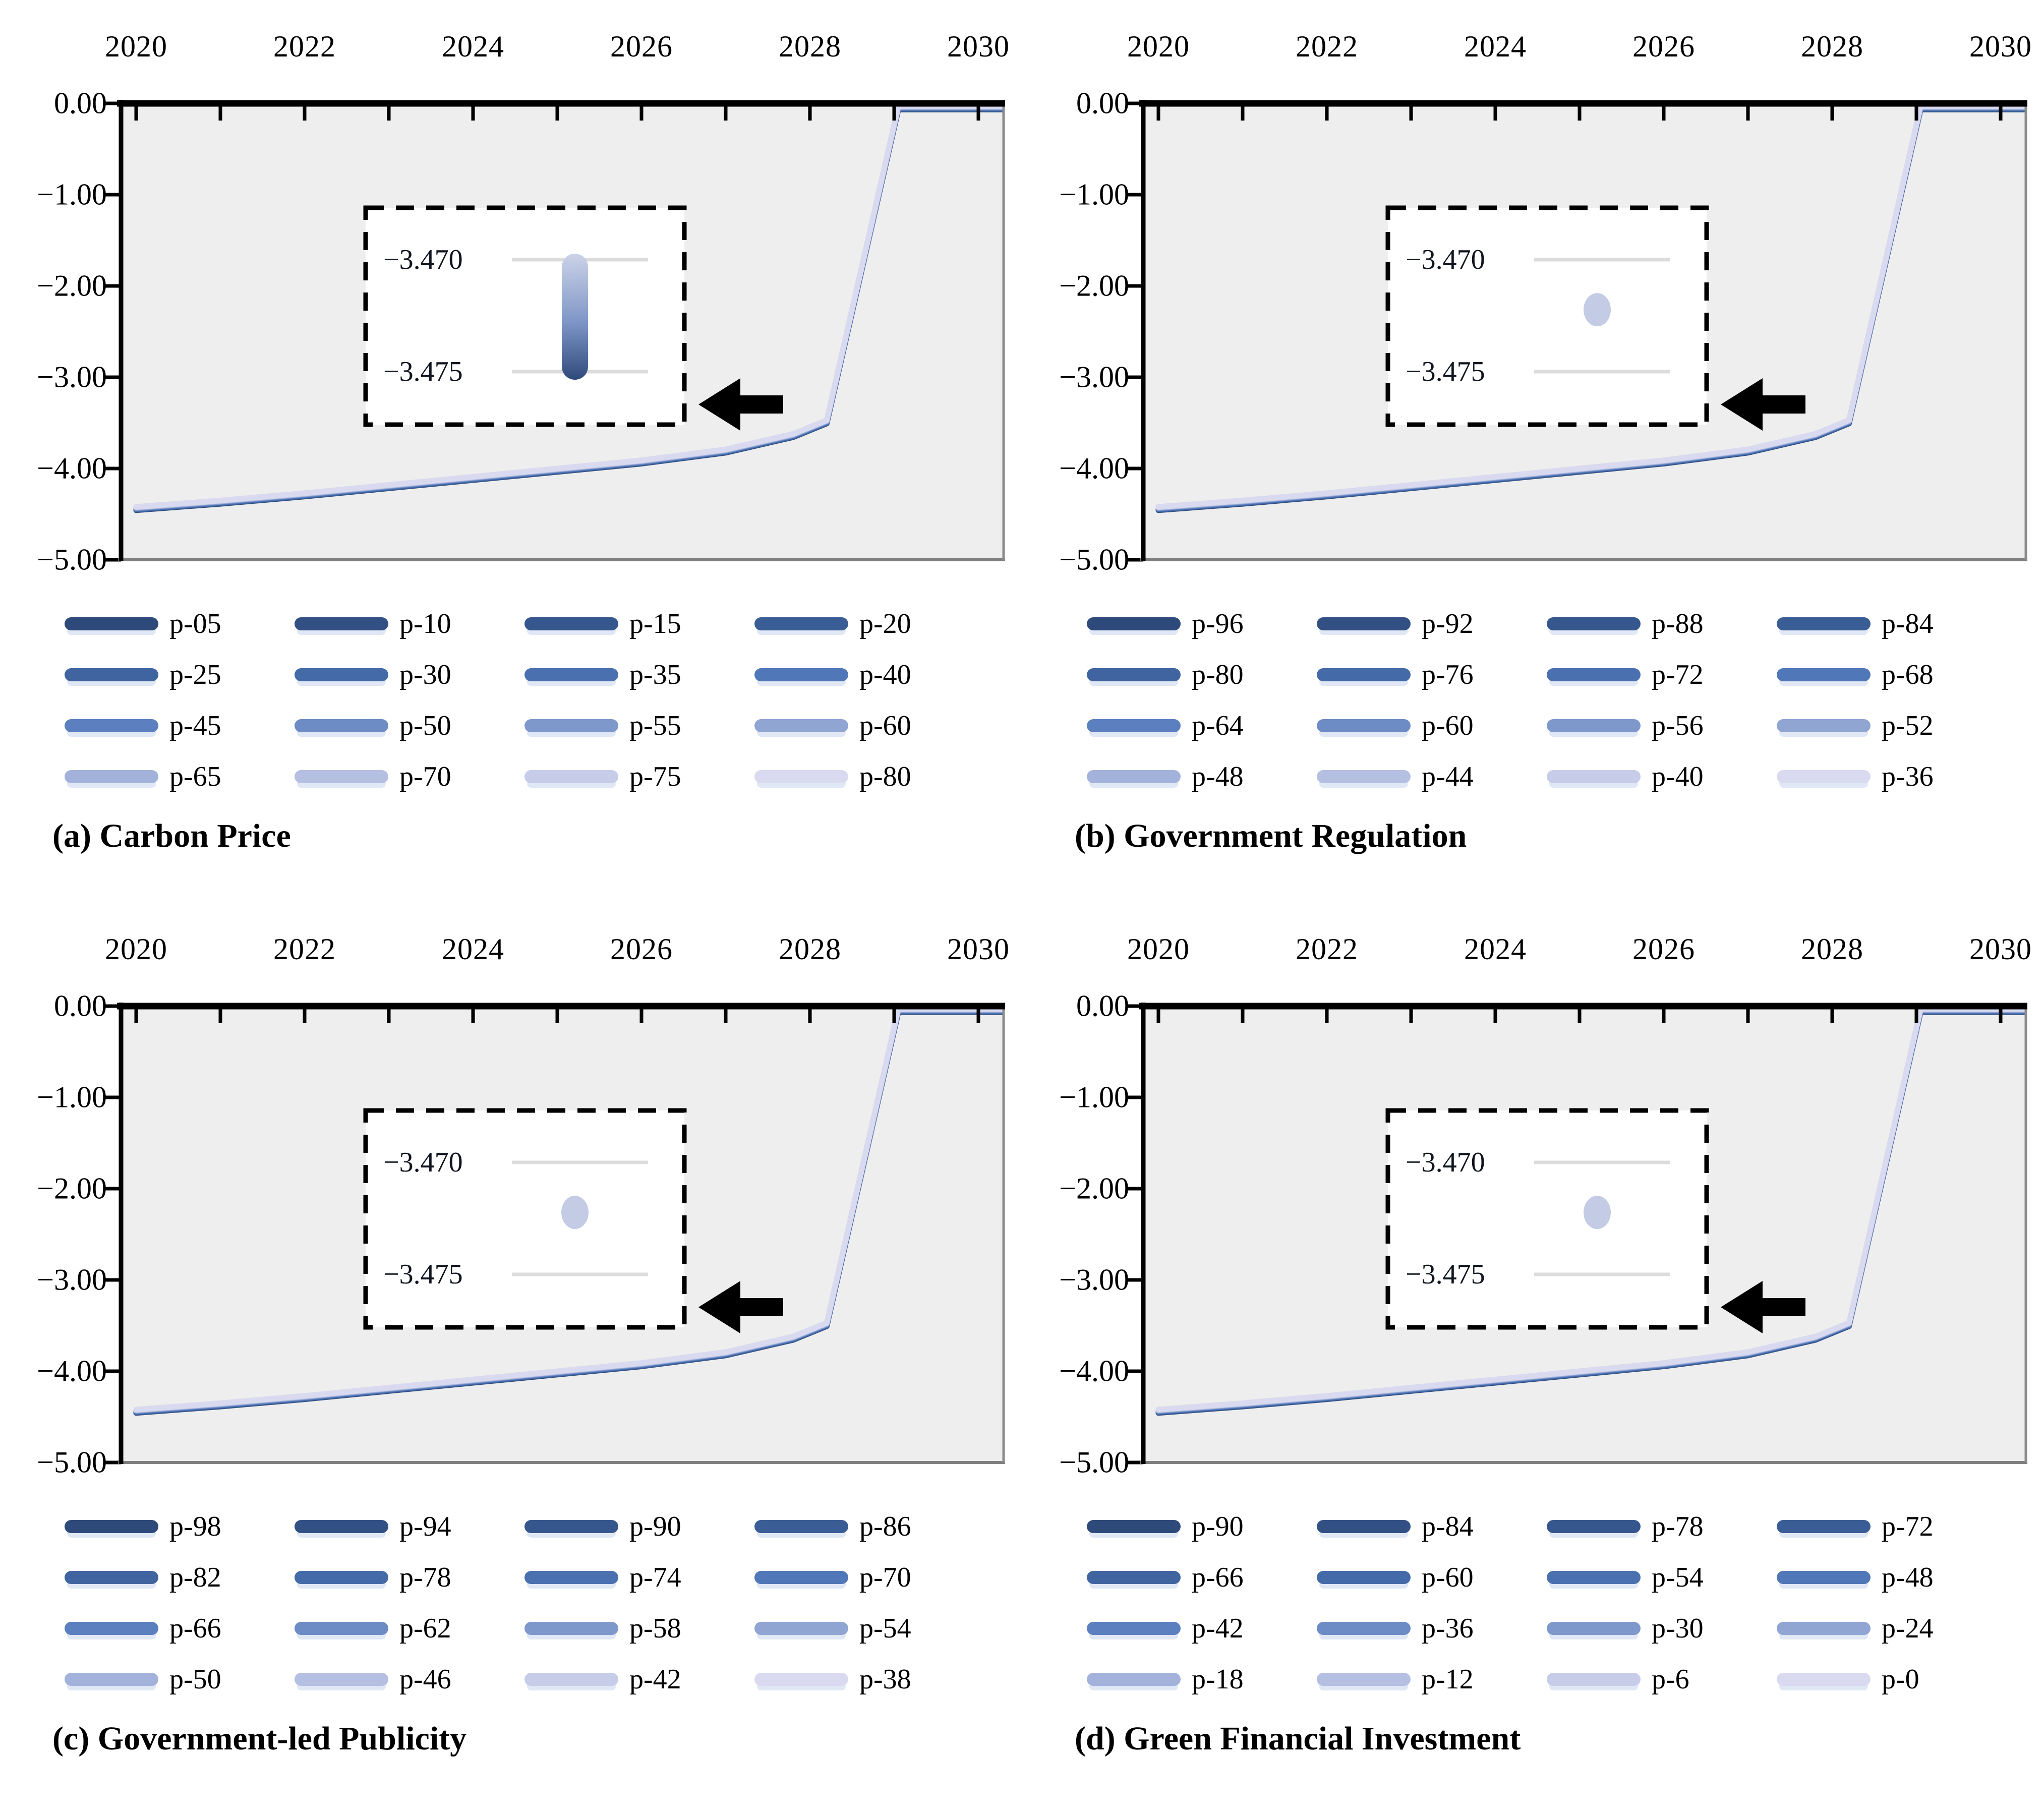  I want to click on legend-item: p-6, so click(1662, 1679).